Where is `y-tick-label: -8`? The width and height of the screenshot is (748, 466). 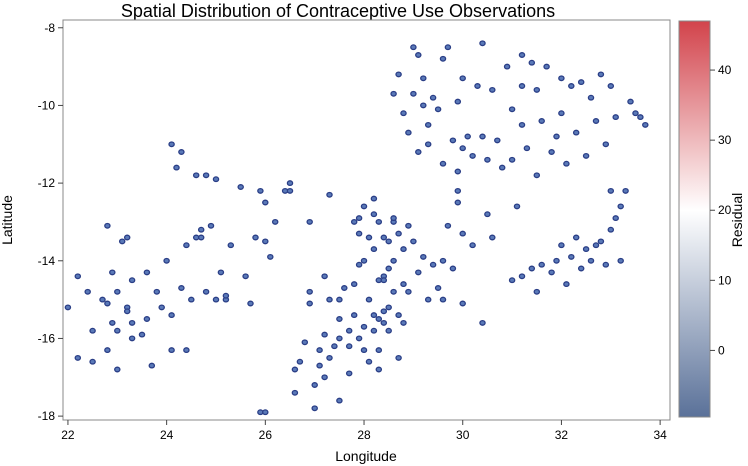 y-tick-label: -8 is located at coordinates (49, 28).